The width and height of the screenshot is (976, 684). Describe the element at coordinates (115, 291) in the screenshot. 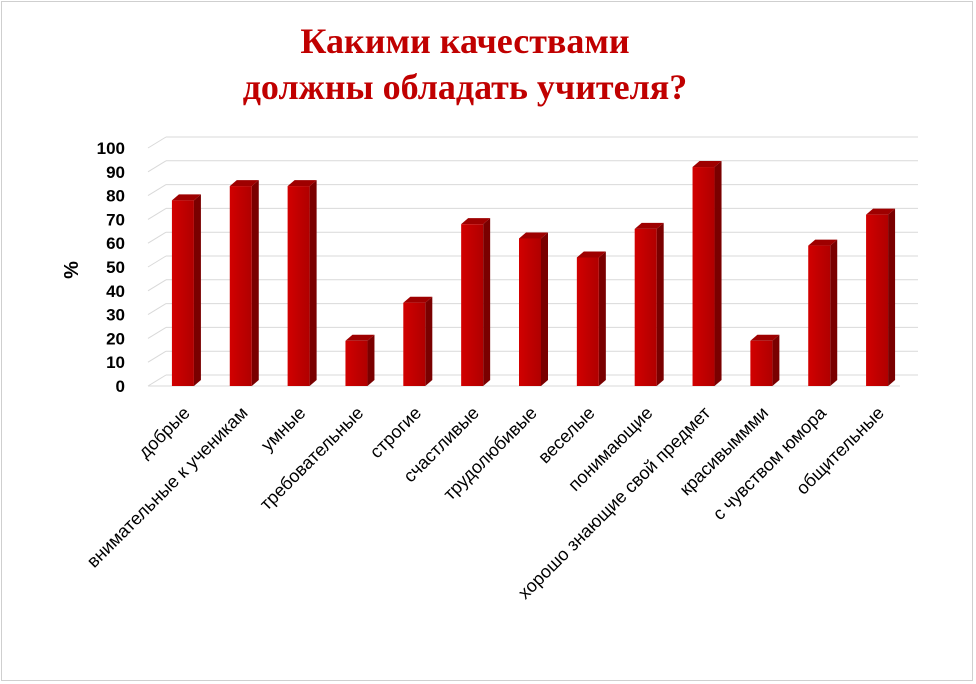

I see `y-tick-label: 40` at that location.